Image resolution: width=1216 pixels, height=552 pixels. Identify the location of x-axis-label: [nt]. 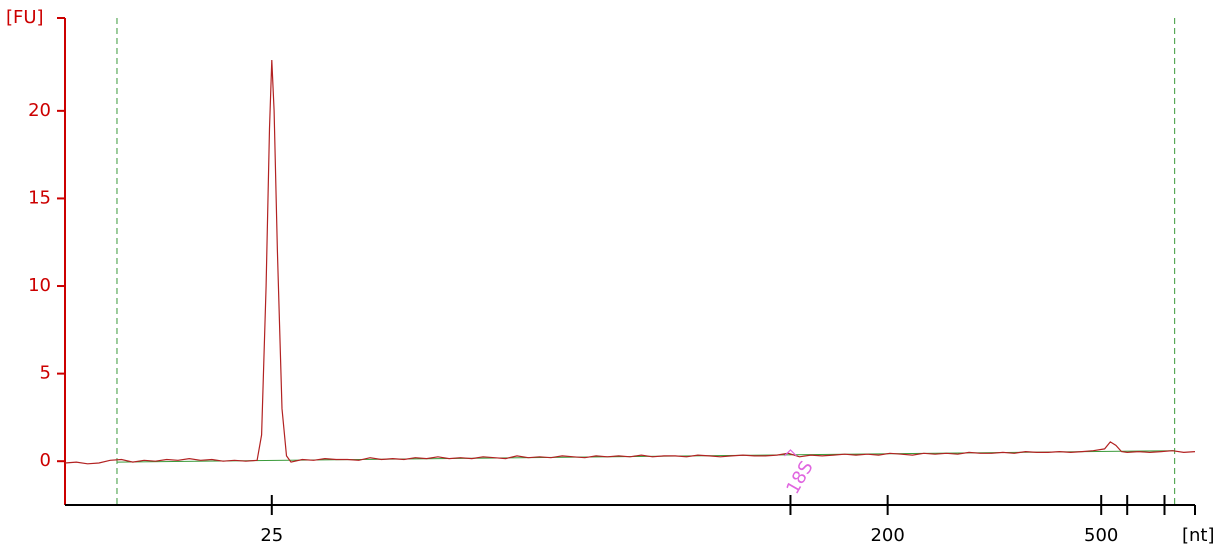
(1198, 535).